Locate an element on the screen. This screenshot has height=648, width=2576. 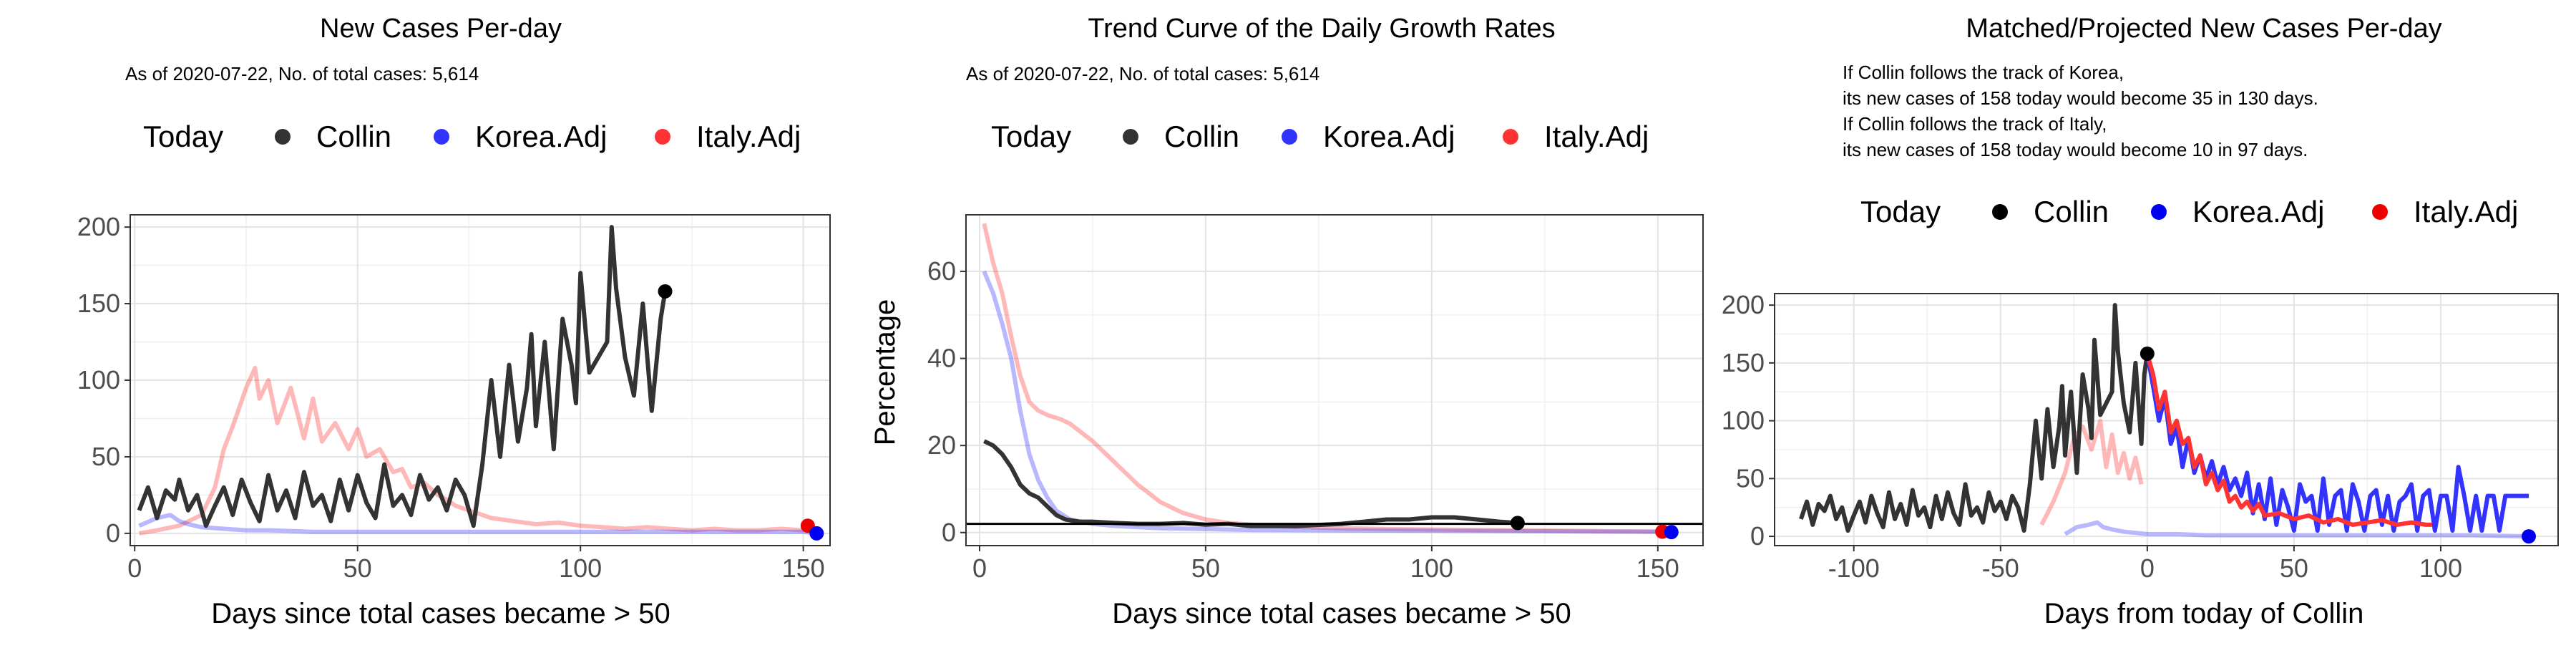
x-axis-label: Days from today of Collin is located at coordinates (2204, 613).